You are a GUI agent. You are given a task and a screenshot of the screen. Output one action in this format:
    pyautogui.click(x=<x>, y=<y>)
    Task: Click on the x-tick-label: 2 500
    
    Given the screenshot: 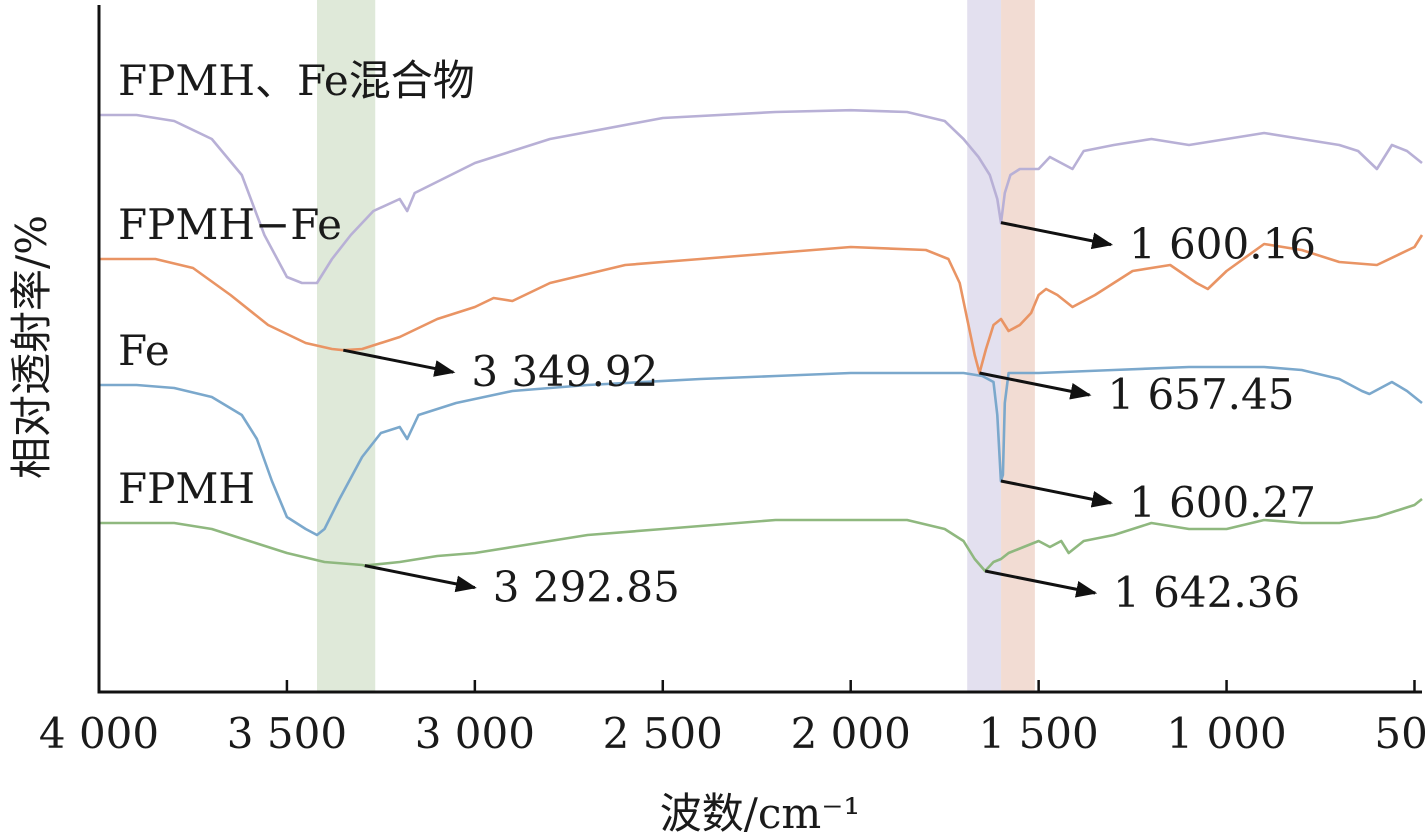 What is the action you would take?
    pyautogui.click(x=663, y=733)
    